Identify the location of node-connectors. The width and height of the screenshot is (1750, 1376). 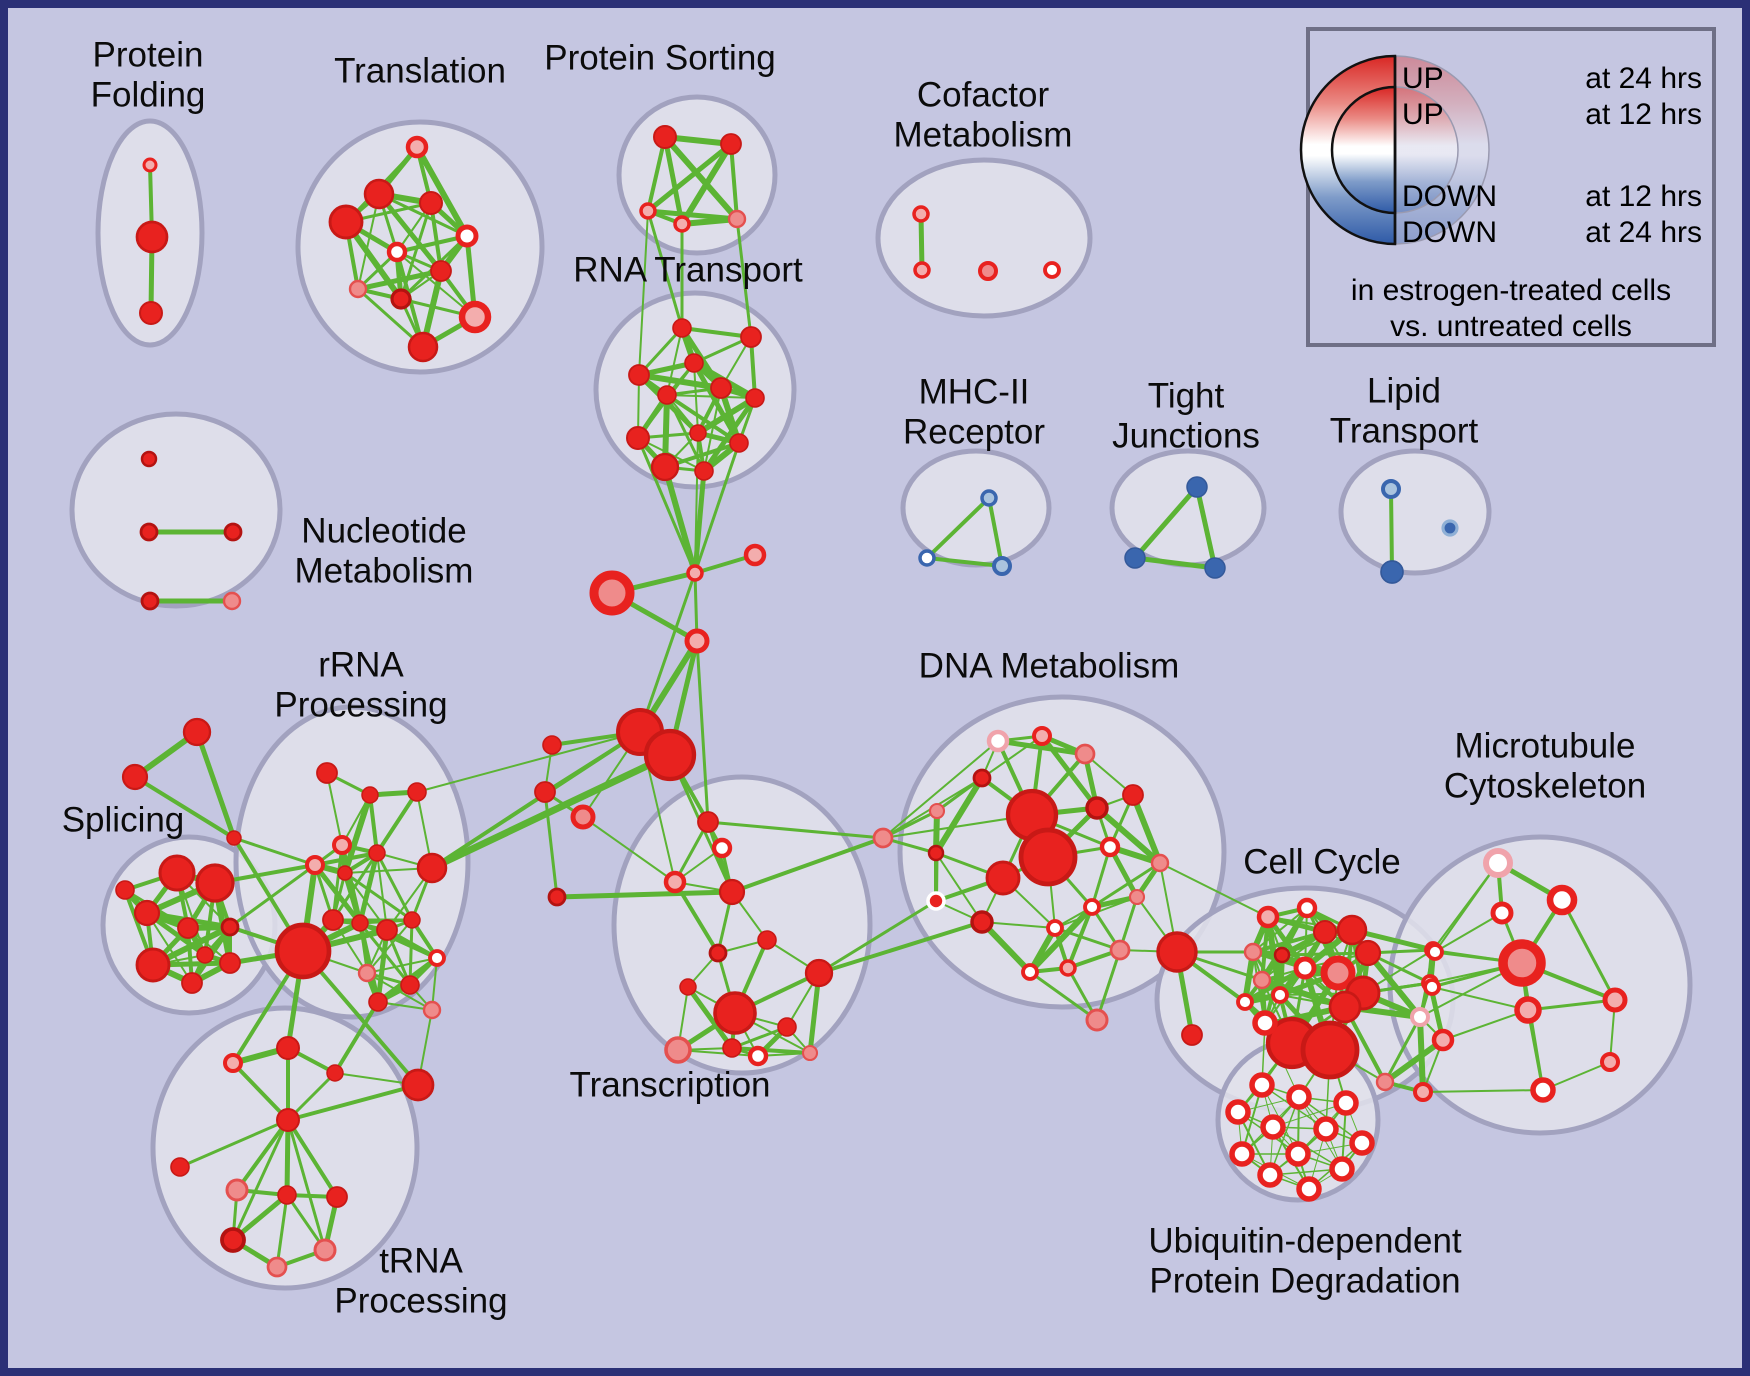
(755, 555).